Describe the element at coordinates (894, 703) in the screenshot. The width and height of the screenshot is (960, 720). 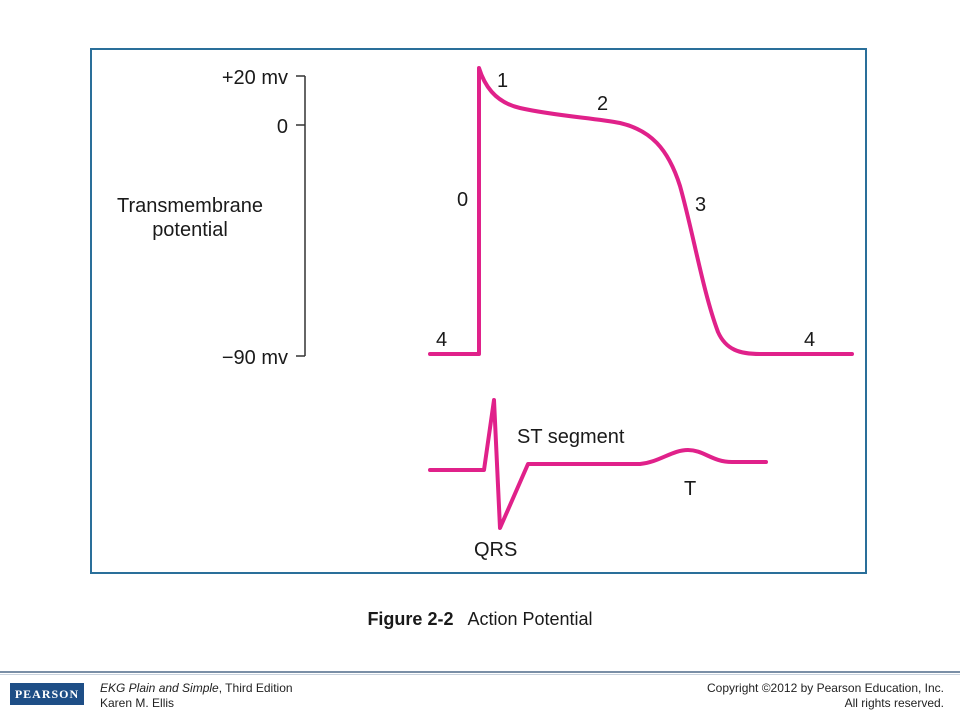
I see `copyright-line-2: All rights reserved.` at that location.